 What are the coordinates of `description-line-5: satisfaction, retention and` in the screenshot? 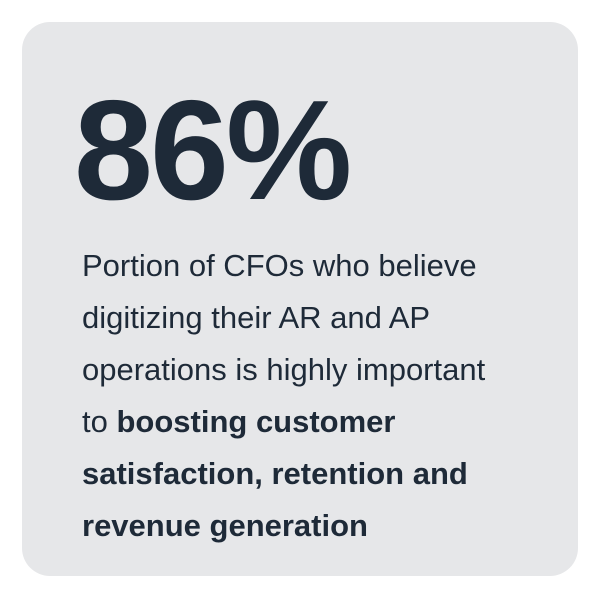 It's located at (275, 473).